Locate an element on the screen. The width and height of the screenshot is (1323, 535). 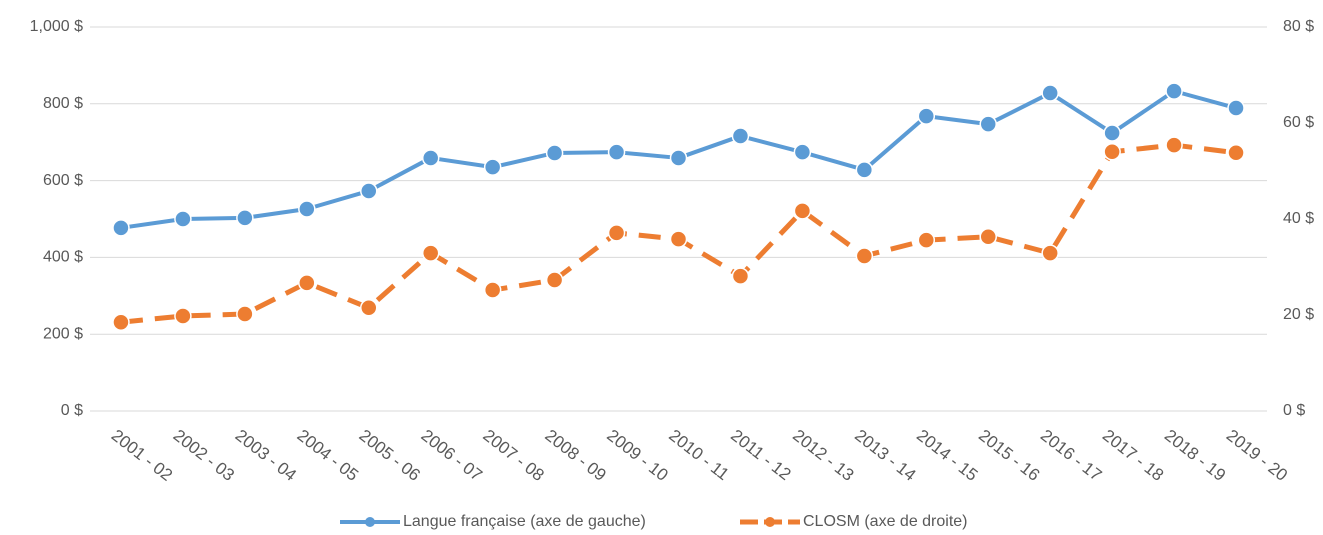
x-tick-label: 2004 - 05 is located at coordinates (328, 455).